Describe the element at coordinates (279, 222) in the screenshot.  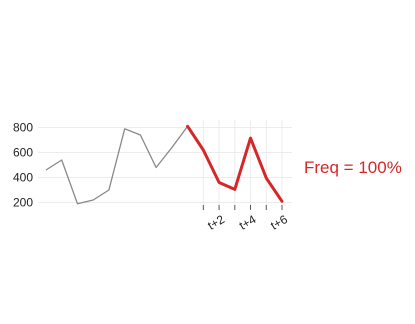
I see `x-tick-label: t+6` at that location.